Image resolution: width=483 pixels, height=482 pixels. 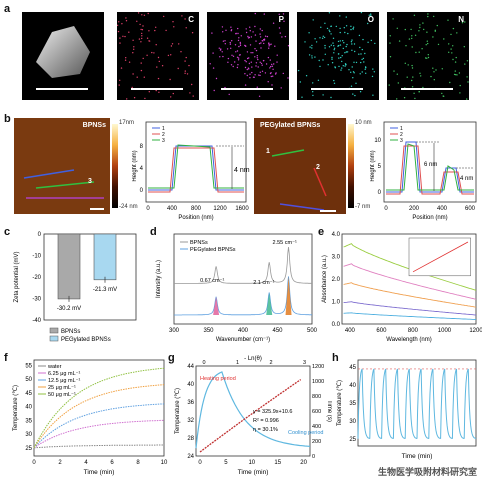 What do you see at coordinates (253, 359) in the screenshot?
I see `top-axis-label: - Ln(θ)` at bounding box center [253, 359].